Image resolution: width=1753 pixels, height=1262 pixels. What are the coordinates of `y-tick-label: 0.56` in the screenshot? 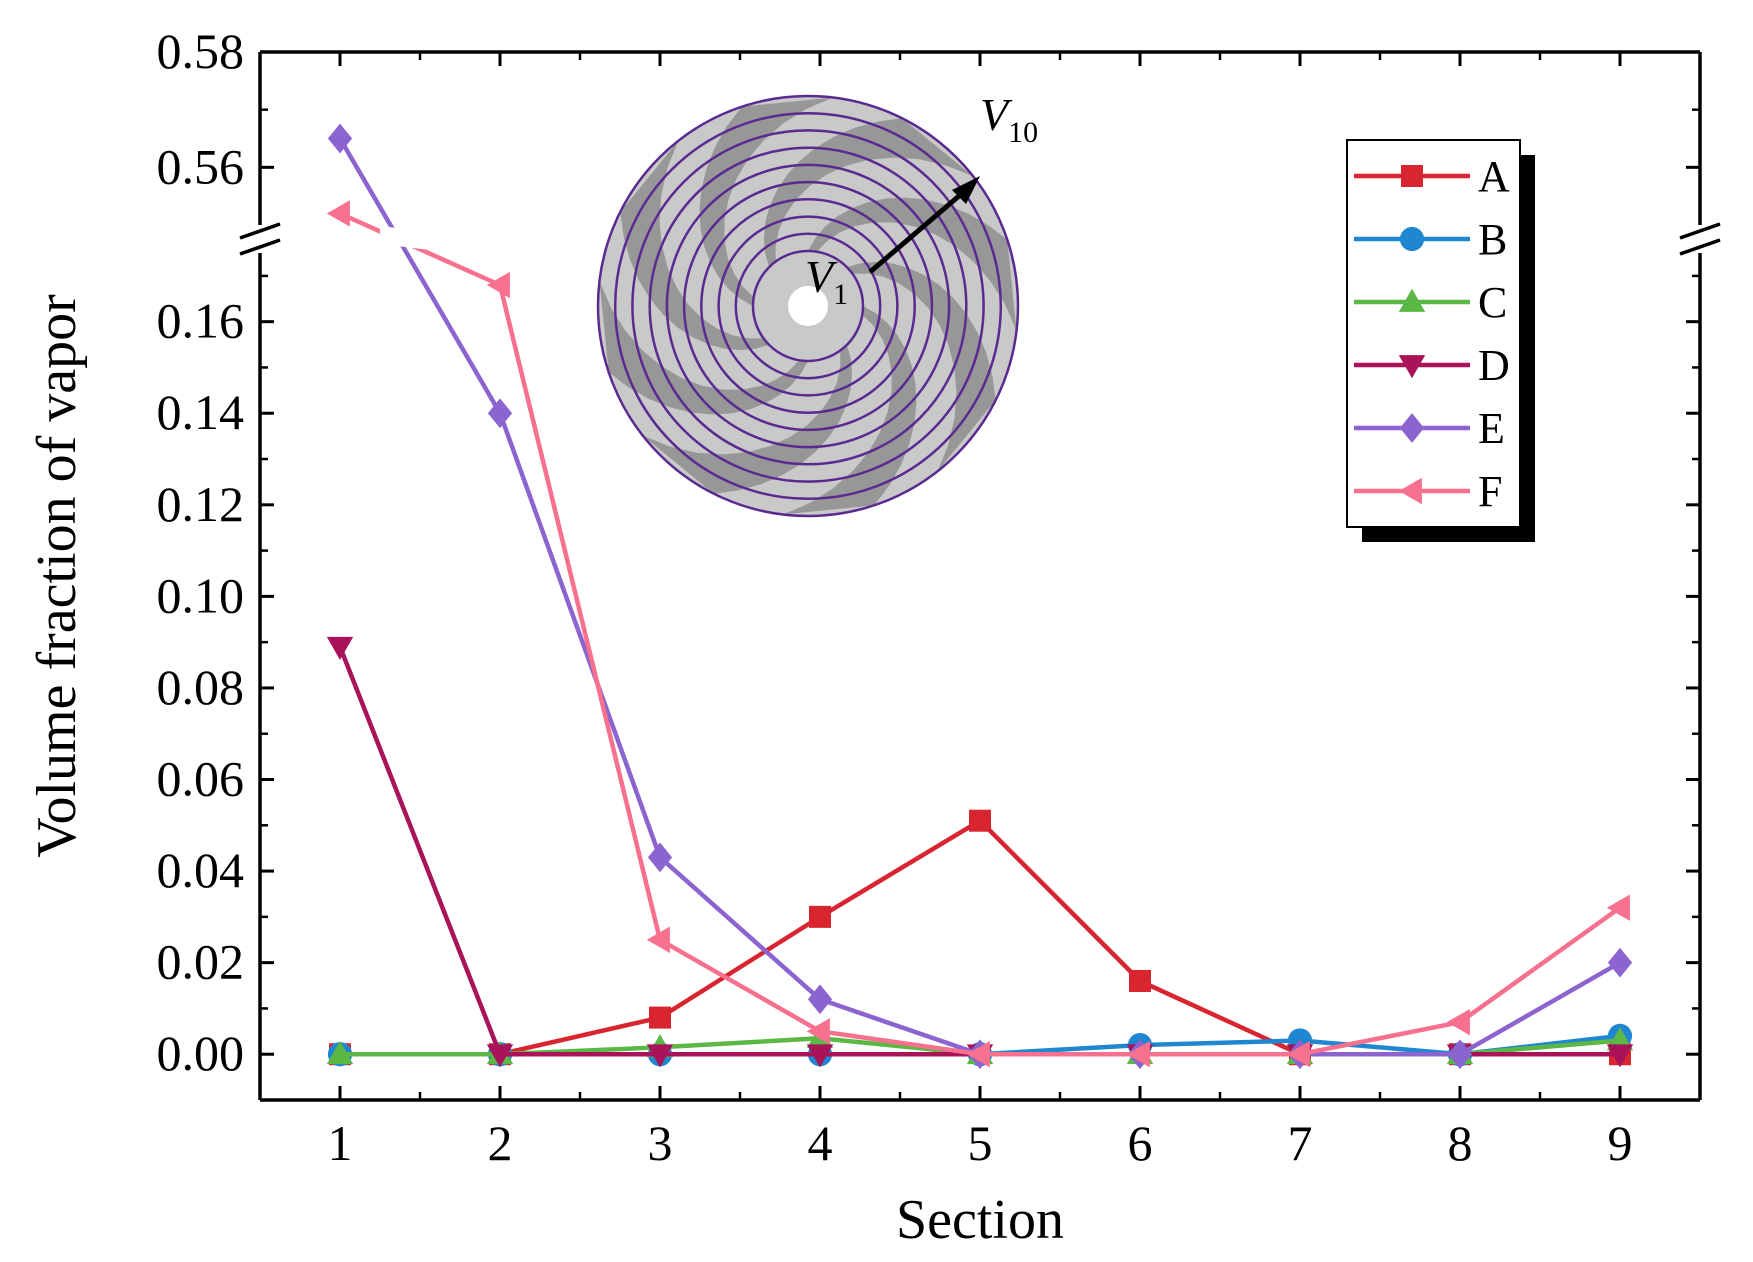 It's located at (201, 166).